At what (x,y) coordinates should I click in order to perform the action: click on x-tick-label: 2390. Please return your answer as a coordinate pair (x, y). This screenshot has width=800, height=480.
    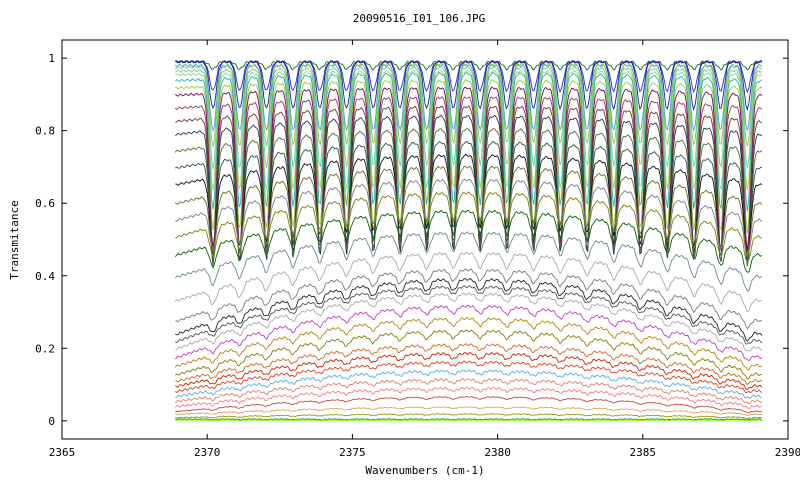
    Looking at the image, I should click on (787, 452).